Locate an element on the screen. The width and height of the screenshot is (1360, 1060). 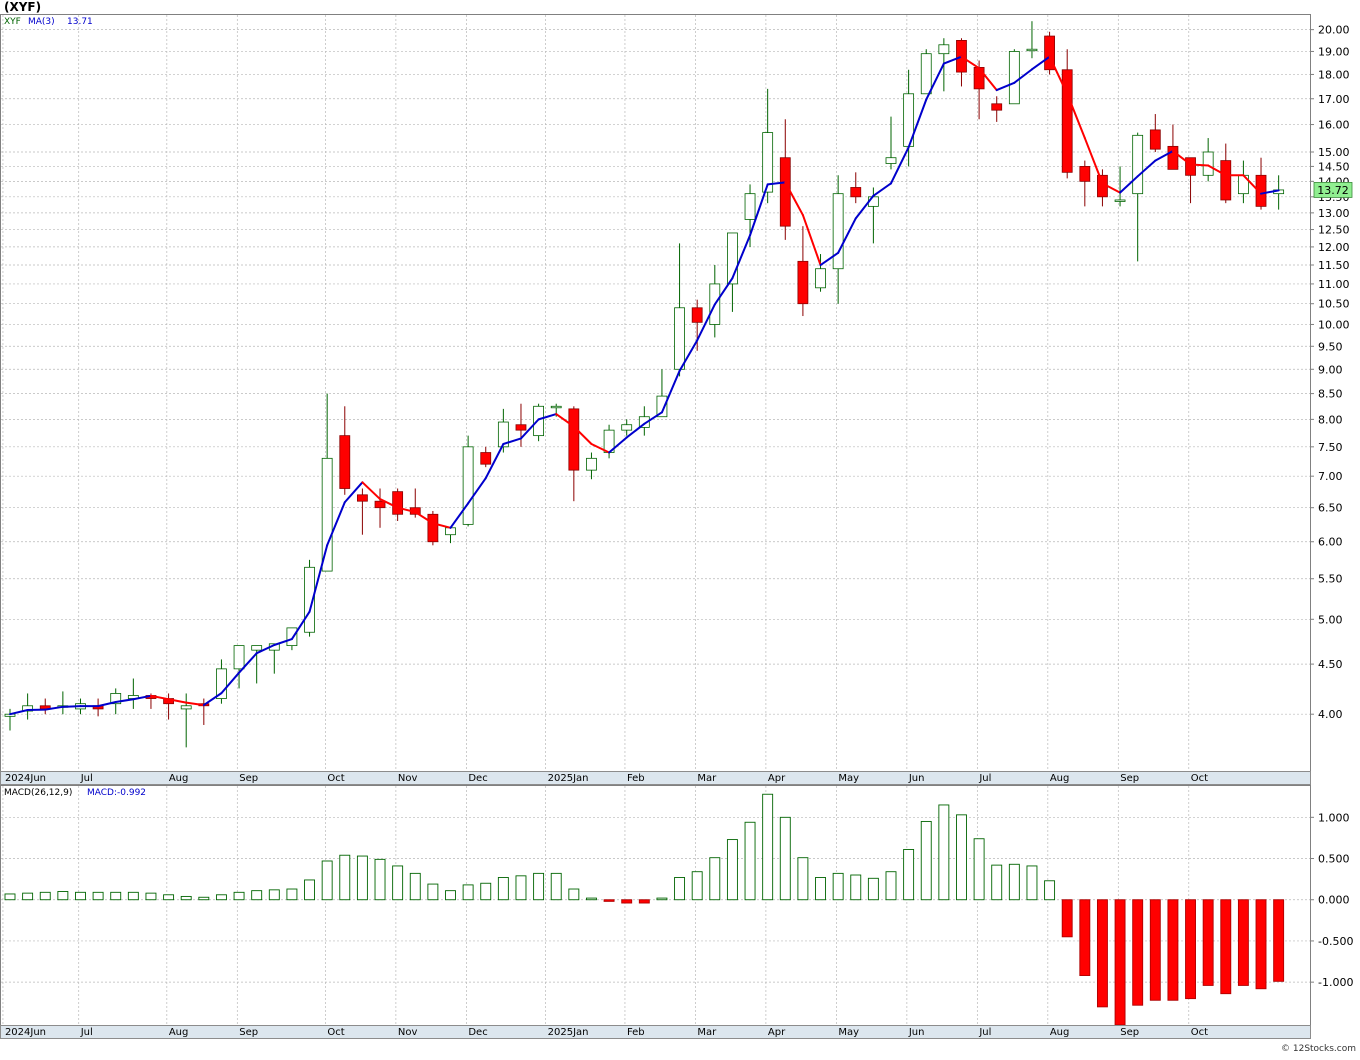
month-label: Jun is located at coordinates (916, 778).